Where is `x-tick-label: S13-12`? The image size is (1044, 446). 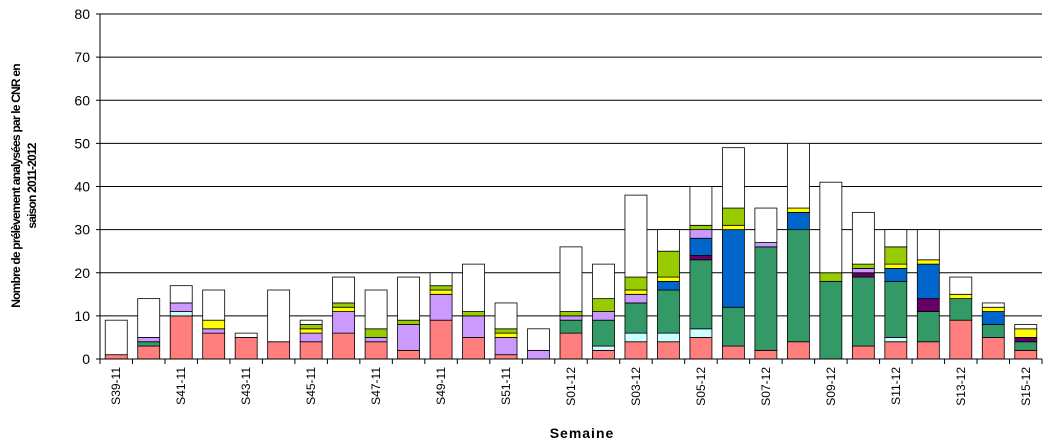 x-tick-label: S13-12 is located at coordinates (961, 386).